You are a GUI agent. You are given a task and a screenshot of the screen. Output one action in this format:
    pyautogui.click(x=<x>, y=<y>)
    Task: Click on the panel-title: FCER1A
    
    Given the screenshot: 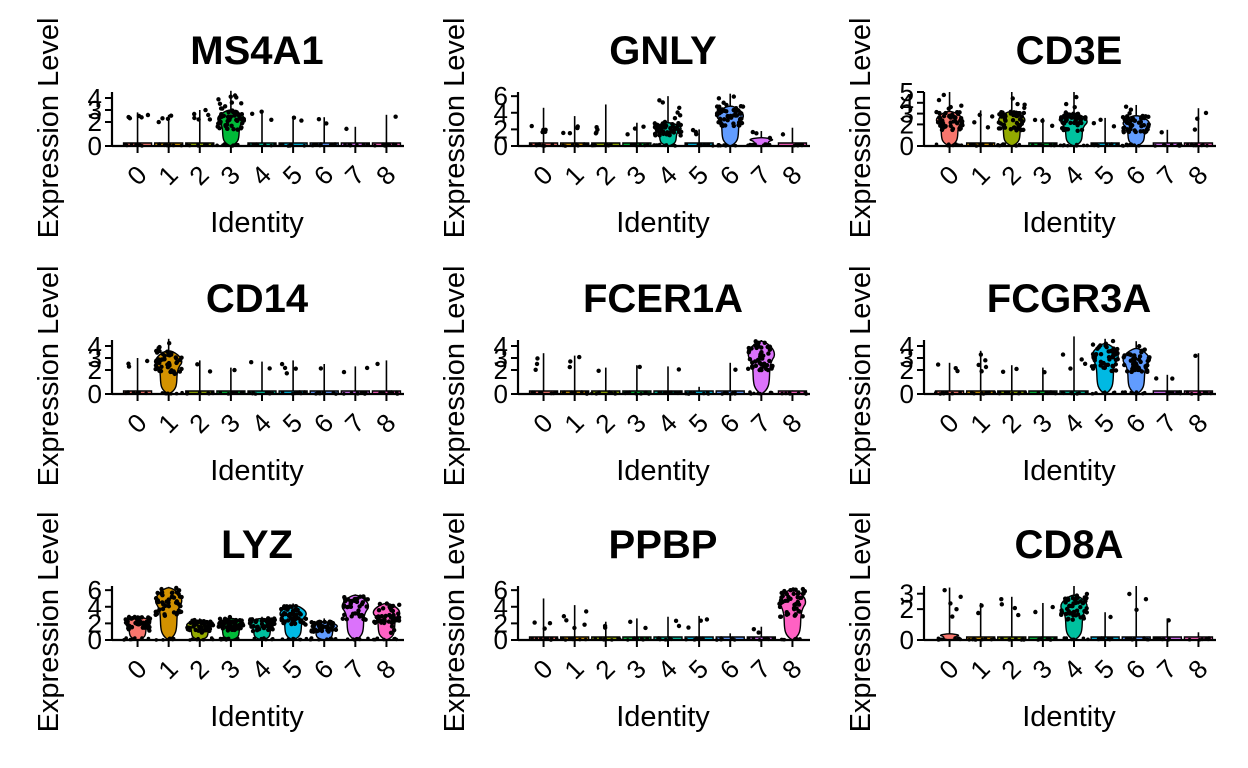 What is the action you would take?
    pyautogui.click(x=663, y=299)
    